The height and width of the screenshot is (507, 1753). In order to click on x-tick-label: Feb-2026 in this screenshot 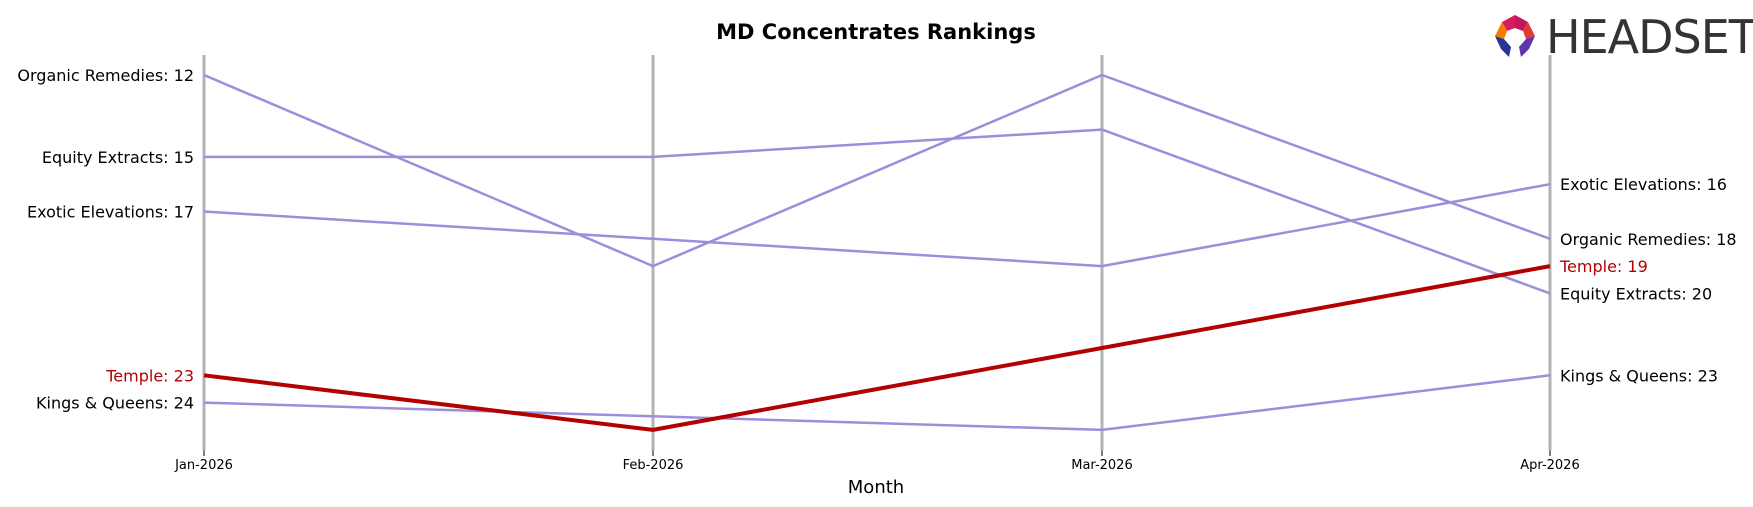, I will do `click(653, 465)`.